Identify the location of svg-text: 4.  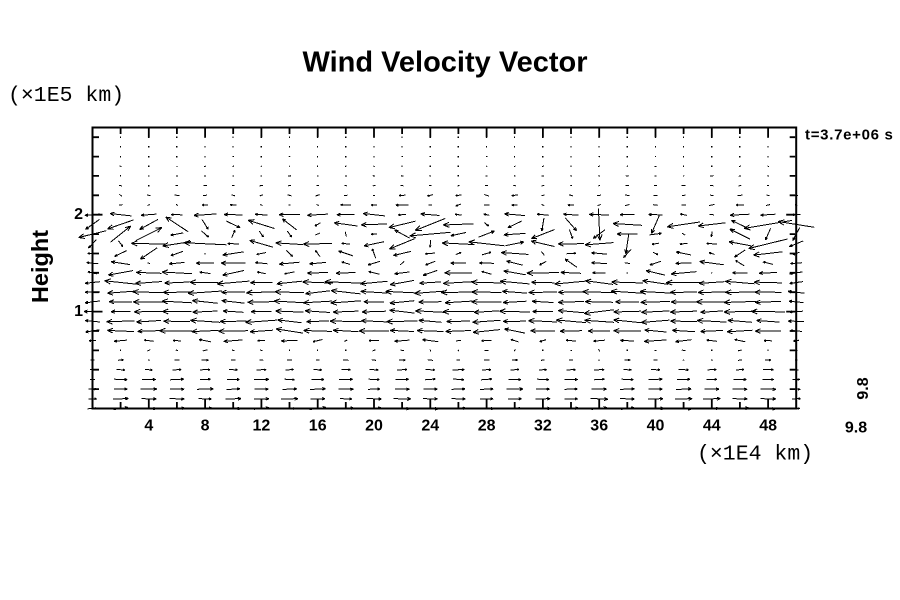
(148, 426).